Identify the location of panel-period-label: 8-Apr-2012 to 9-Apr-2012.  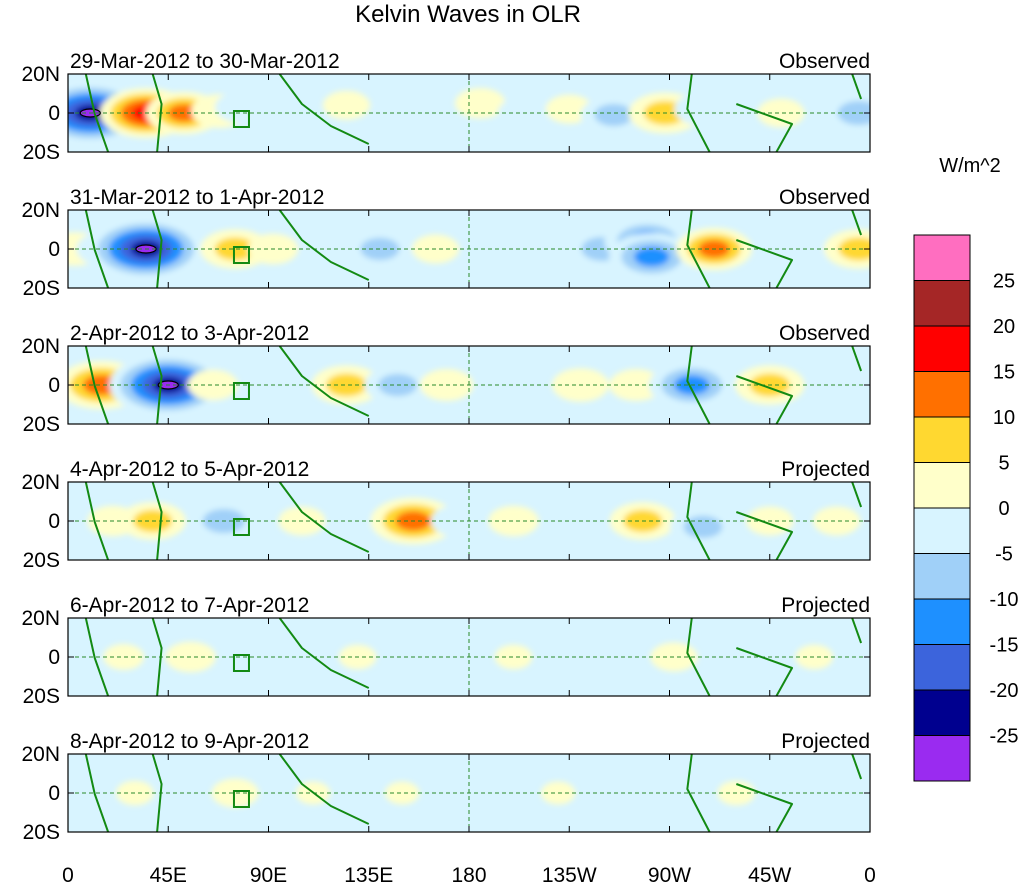
(189, 741).